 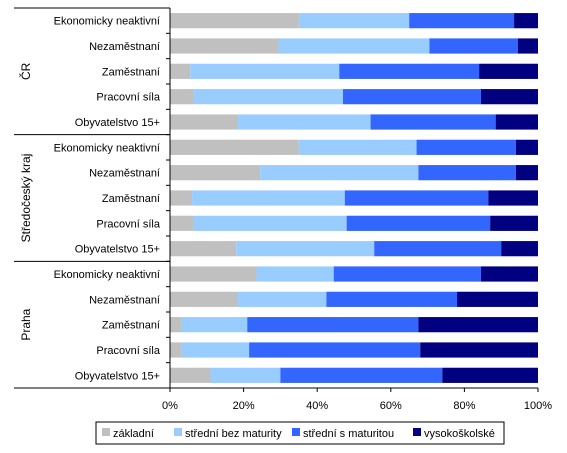 What do you see at coordinates (391, 406) in the screenshot?
I see `x-tick-label: 60%` at bounding box center [391, 406].